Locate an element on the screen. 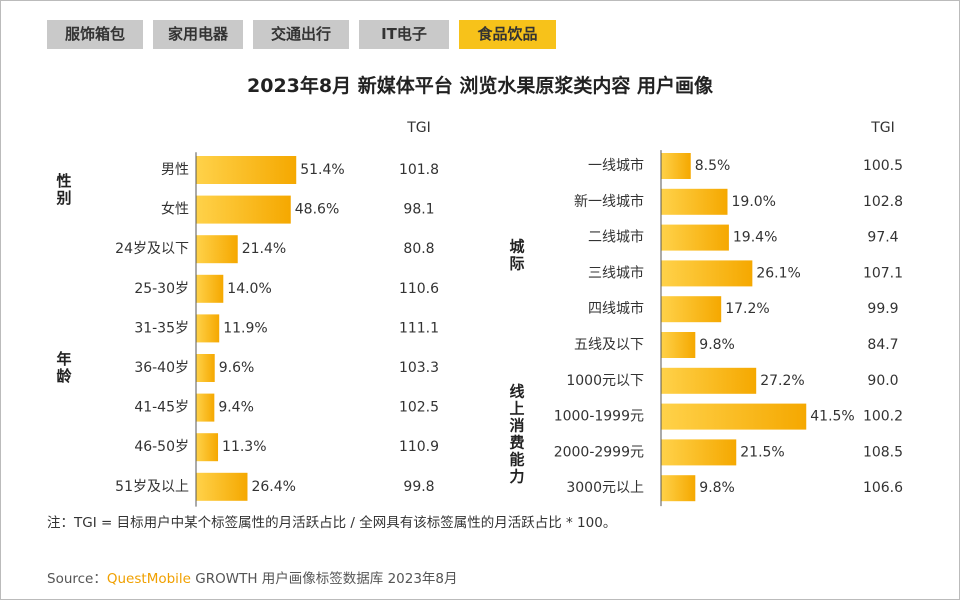 The image size is (960, 600). value-label: 21.4% is located at coordinates (264, 249).